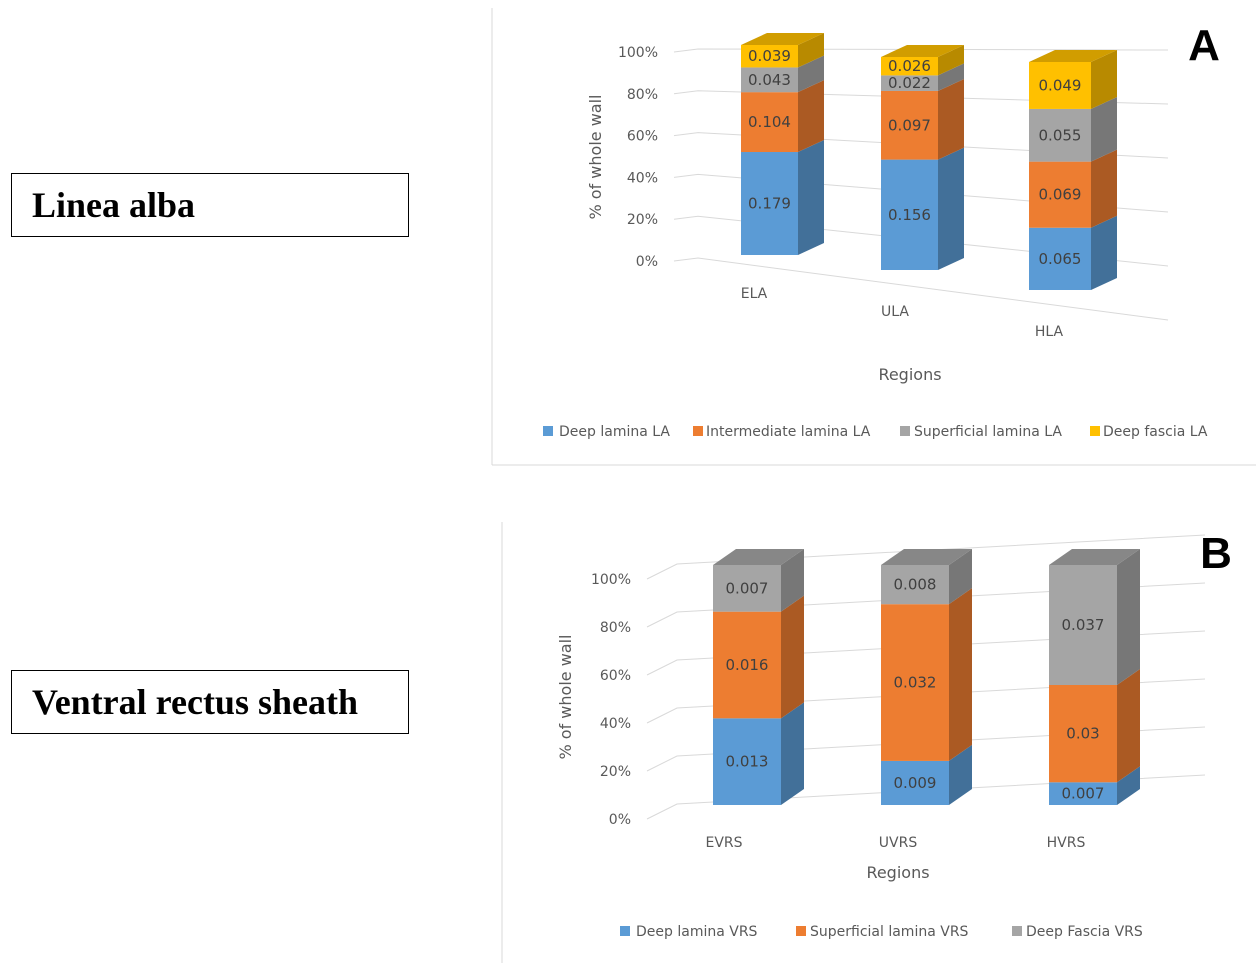 This screenshot has height=963, width=1256. I want to click on chart-b-ytick-label: 0%, so click(620, 820).